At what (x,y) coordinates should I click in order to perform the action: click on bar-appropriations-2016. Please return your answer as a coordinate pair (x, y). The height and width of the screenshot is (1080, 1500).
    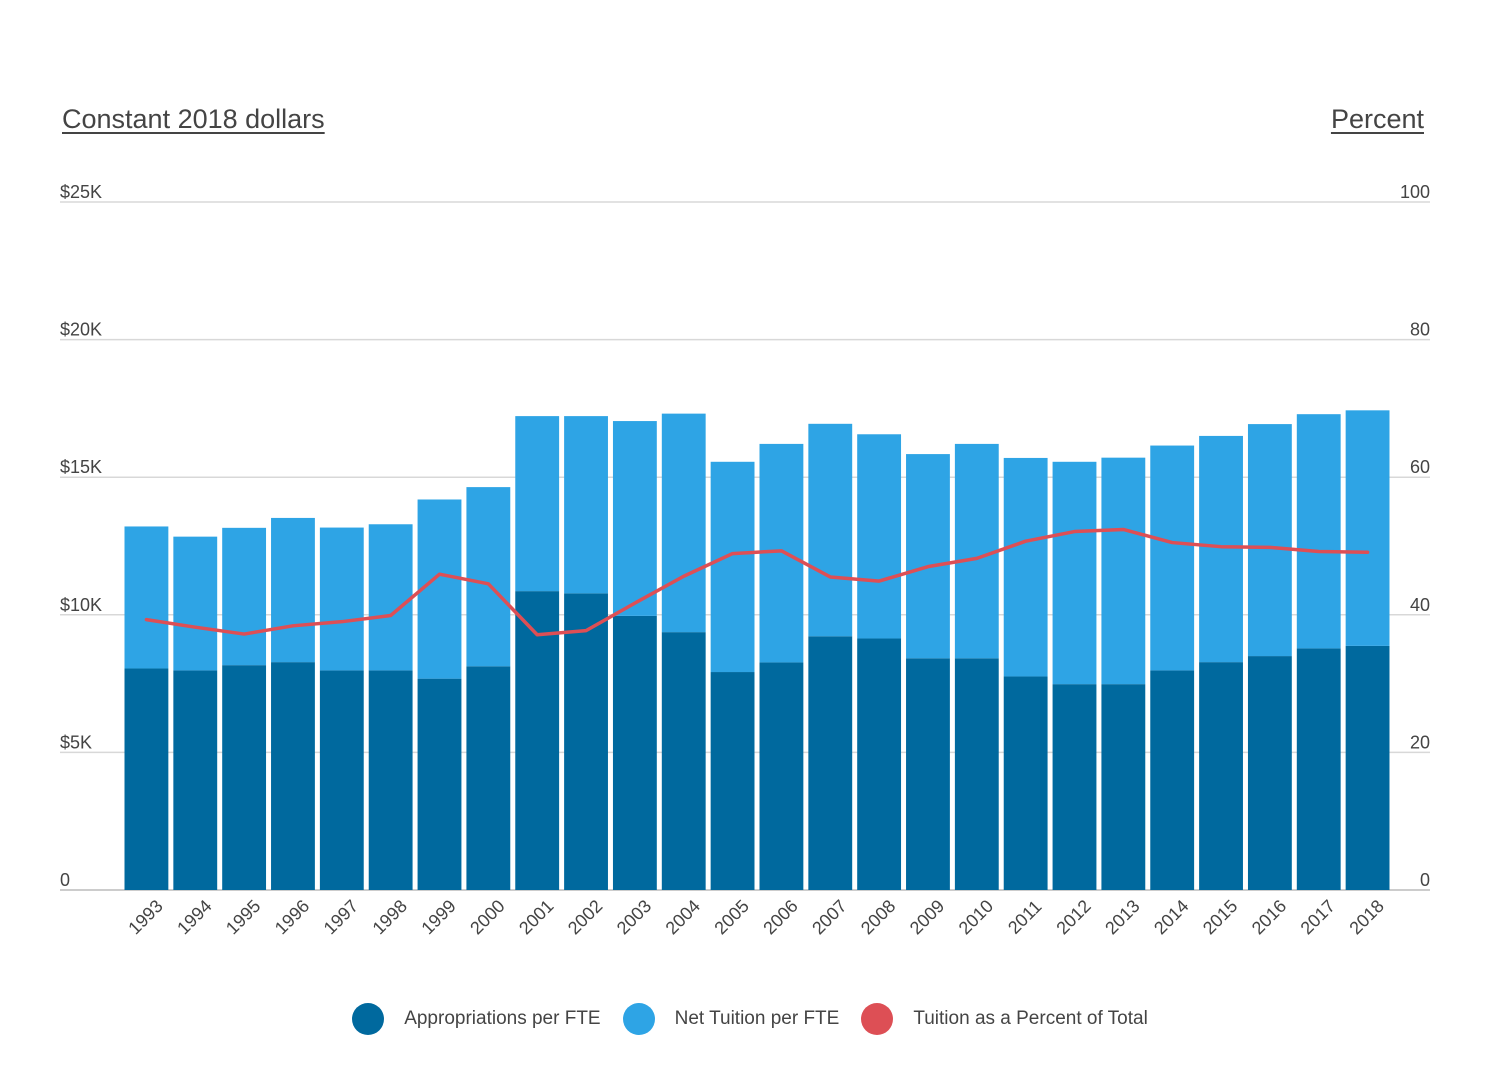
    Looking at the image, I should click on (1269, 773).